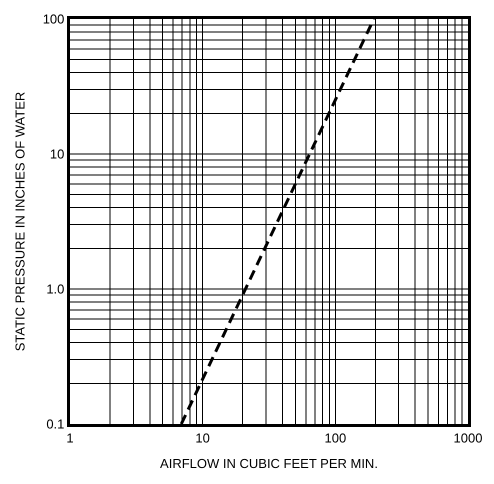  Describe the element at coordinates (20, 222) in the screenshot. I see `y-axis-title: STATIC PRESSURE IN INCHES OF WATER` at that location.